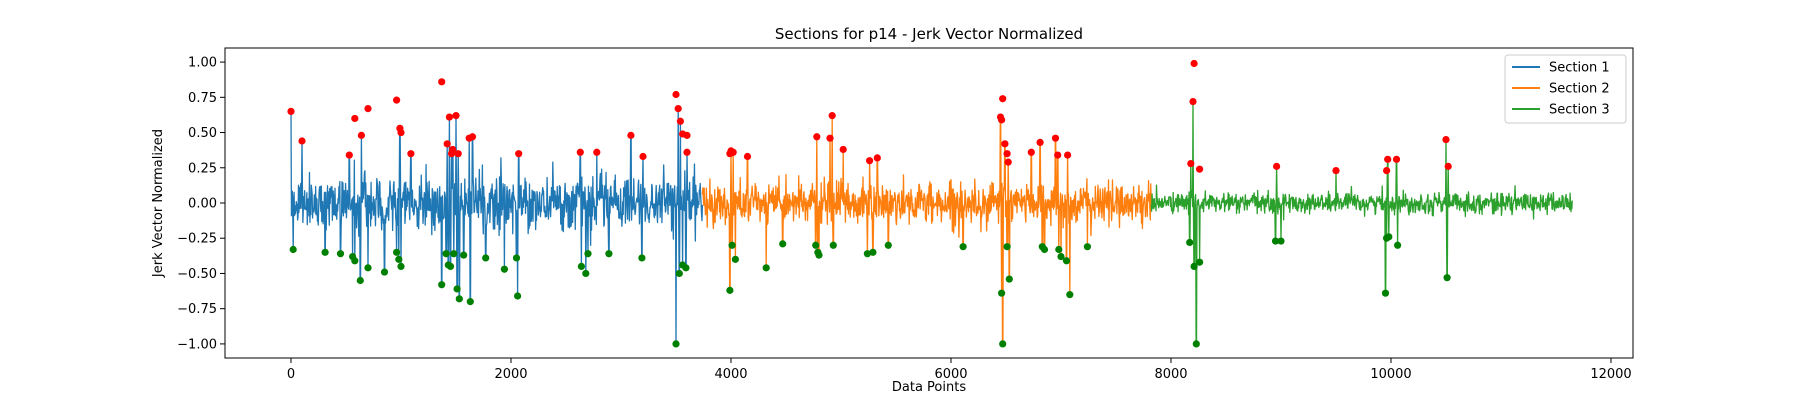 This screenshot has width=1800, height=400. What do you see at coordinates (202, 63) in the screenshot?
I see `y-tick-label: 1.00` at bounding box center [202, 63].